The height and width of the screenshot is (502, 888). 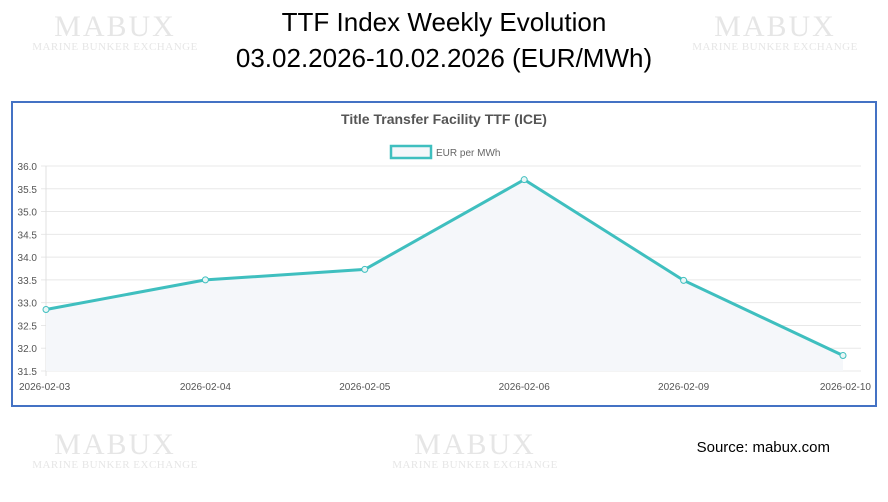 What do you see at coordinates (763, 447) in the screenshot?
I see `source-label: Source: mabux.com` at bounding box center [763, 447].